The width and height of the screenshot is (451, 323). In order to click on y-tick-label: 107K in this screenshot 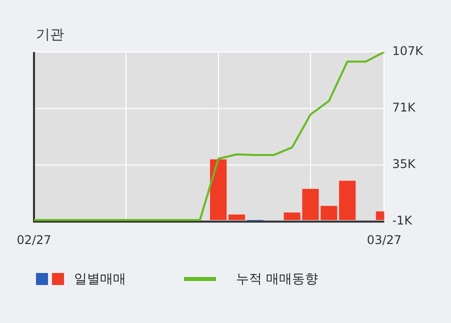, I will do `click(408, 51)`.